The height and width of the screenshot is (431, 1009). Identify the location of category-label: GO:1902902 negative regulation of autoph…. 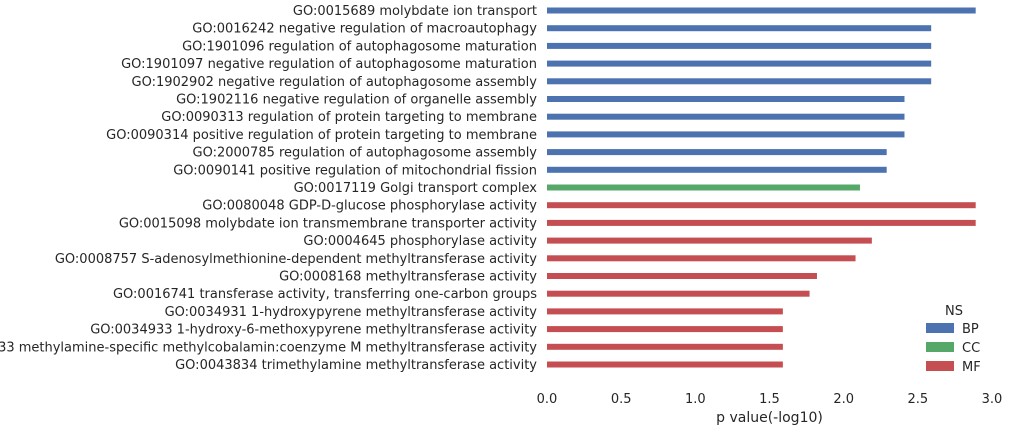
(335, 82).